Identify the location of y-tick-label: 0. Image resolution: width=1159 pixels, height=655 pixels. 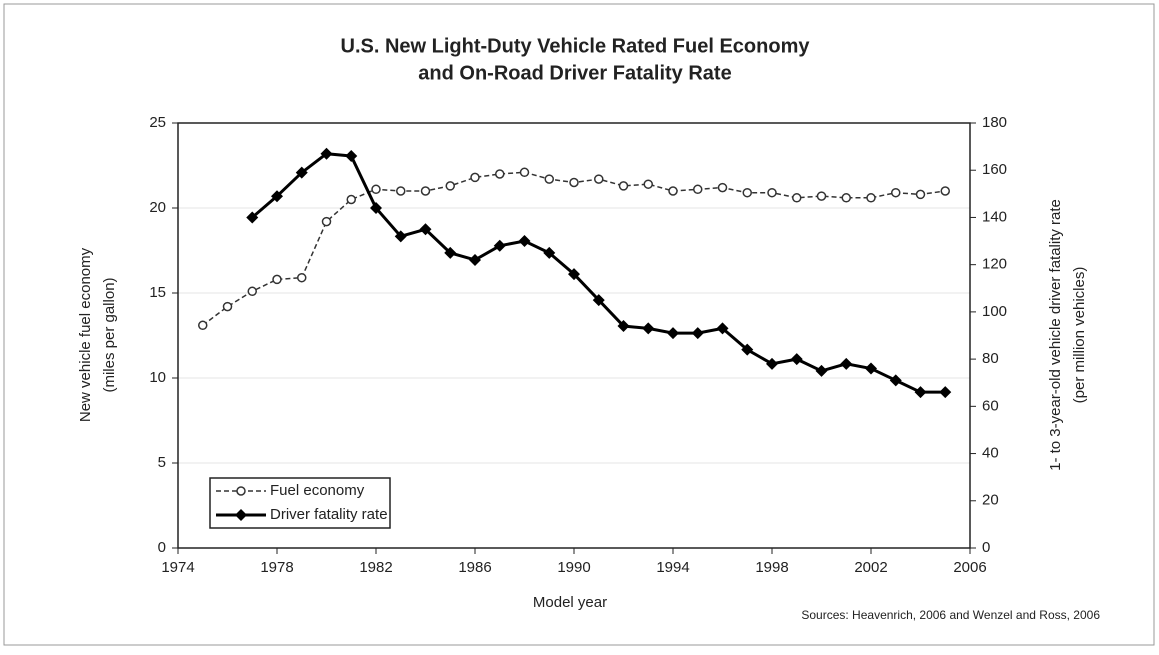
(162, 547).